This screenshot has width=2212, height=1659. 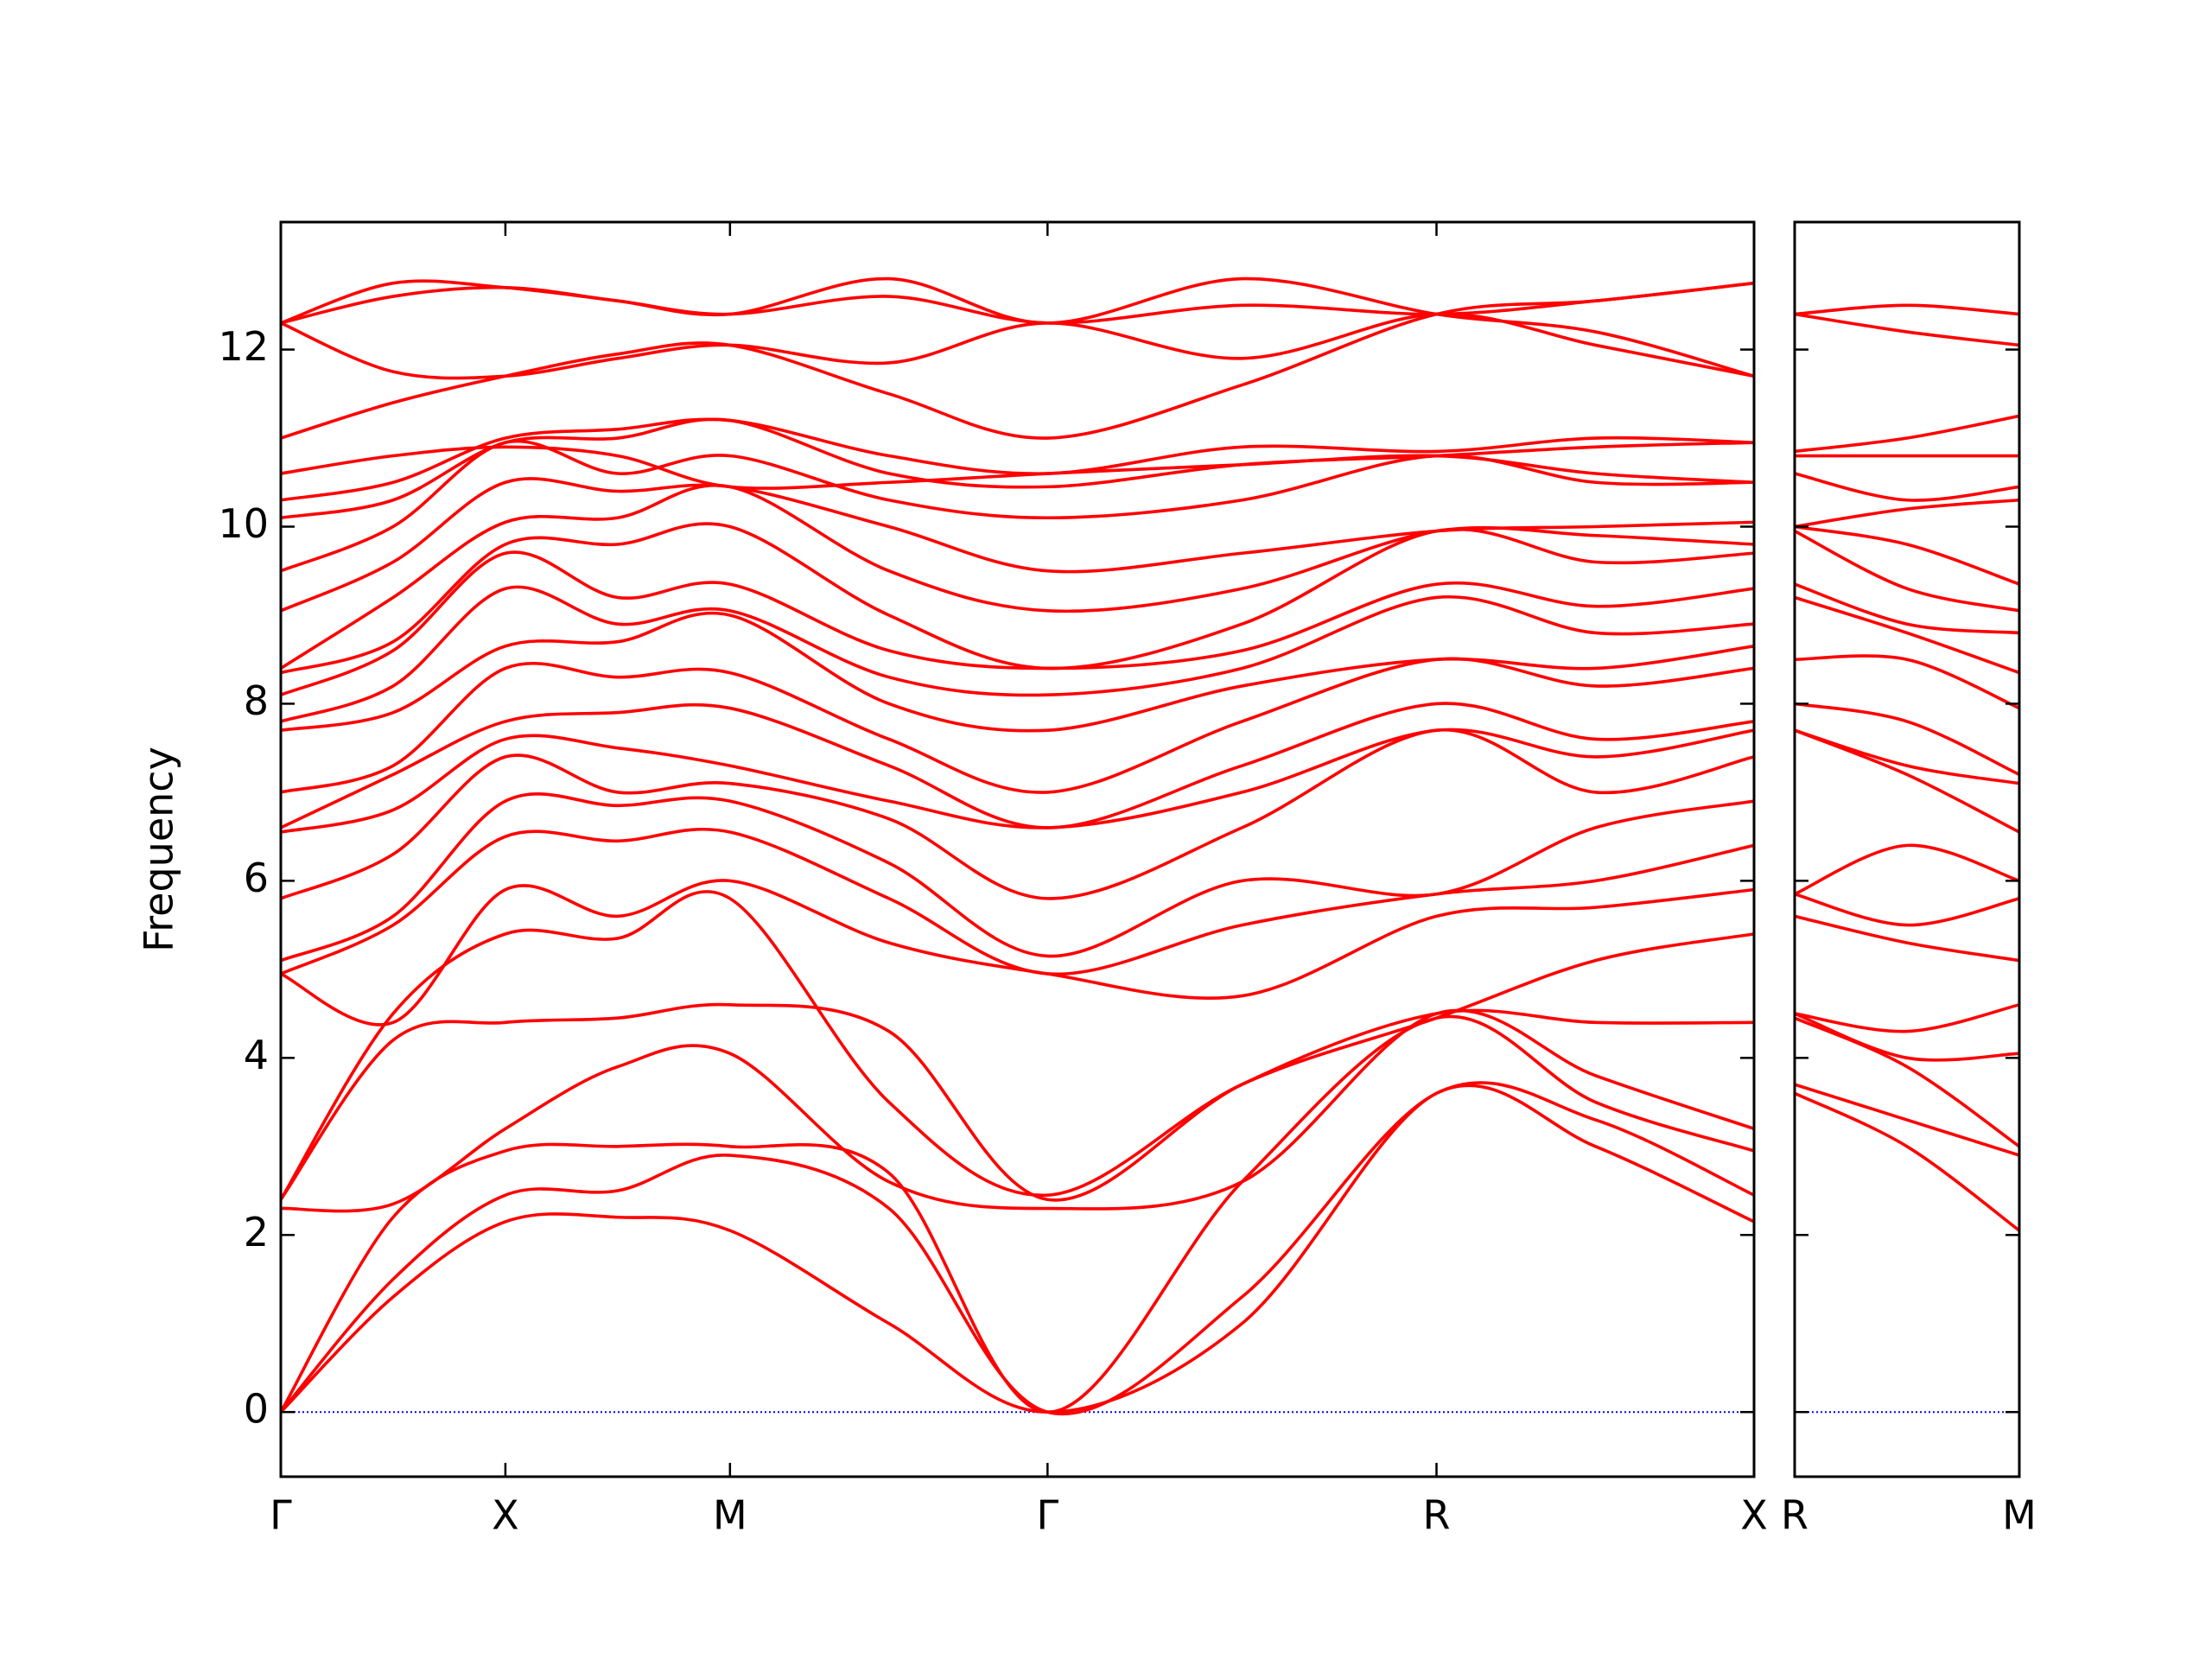 I want to click on y-tick-label: 10, so click(x=243, y=523).